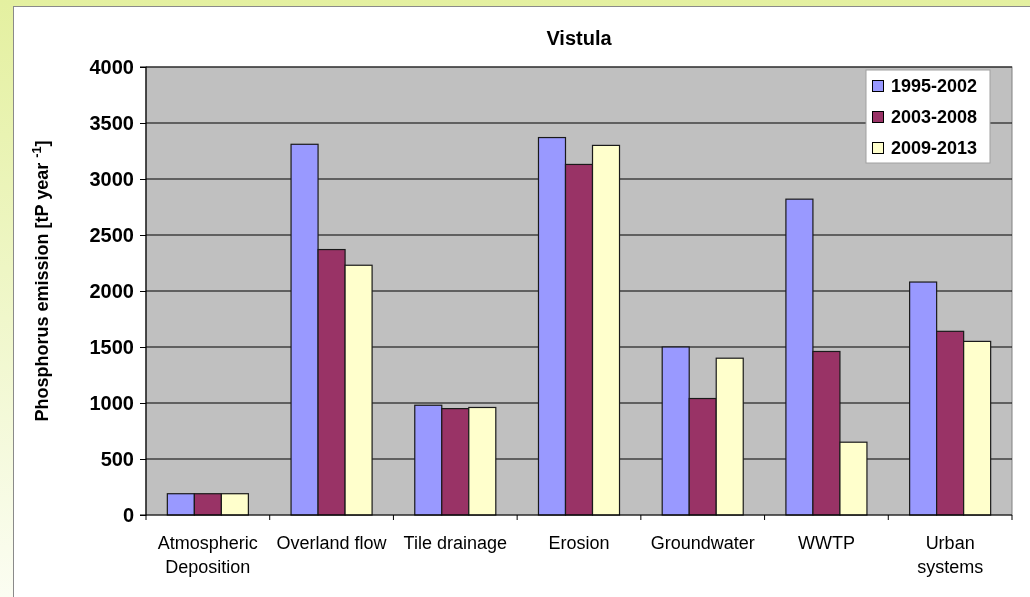  I want to click on x-tick-label: Groundwater, so click(702, 543).